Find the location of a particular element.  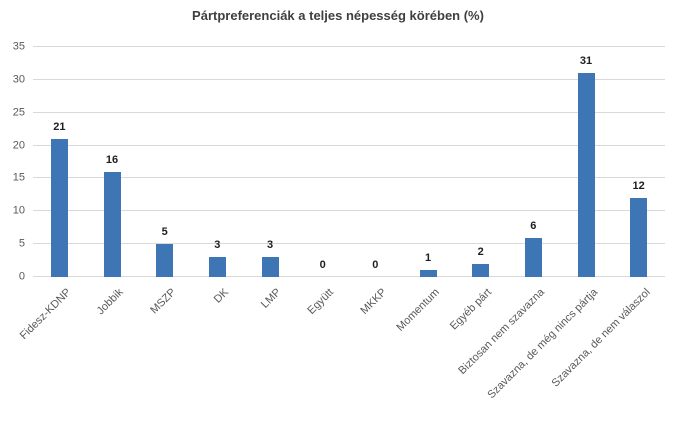

x-axis-tick-label: Momentum is located at coordinates (418, 310).